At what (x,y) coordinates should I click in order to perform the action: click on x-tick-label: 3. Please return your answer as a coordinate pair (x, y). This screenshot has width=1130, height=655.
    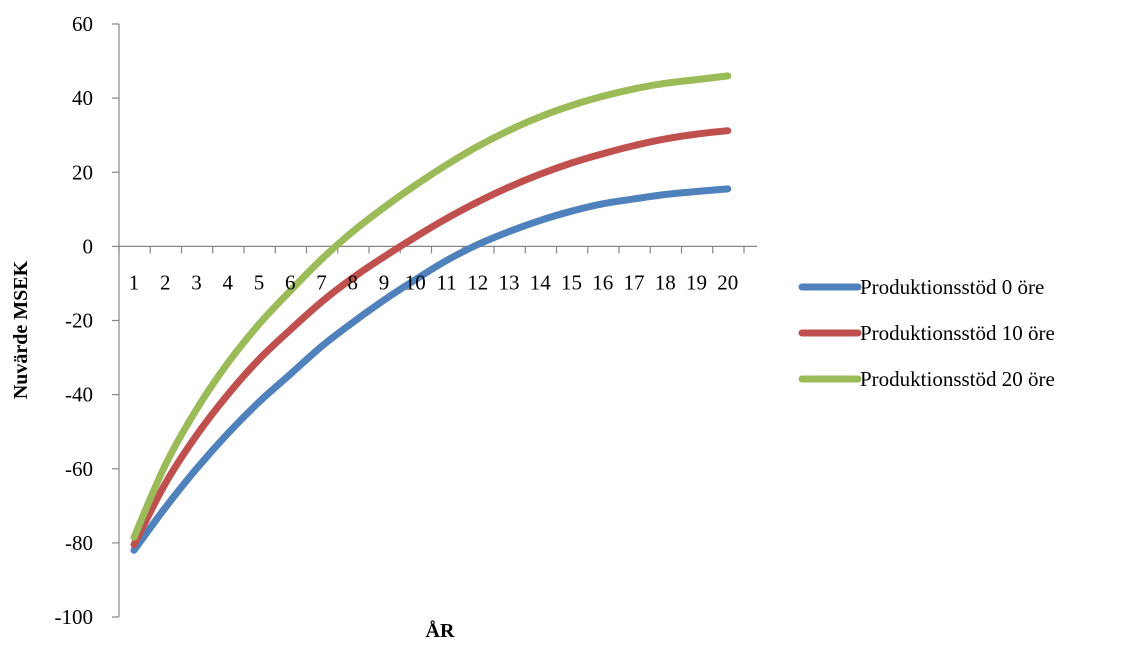
    Looking at the image, I should click on (196, 282).